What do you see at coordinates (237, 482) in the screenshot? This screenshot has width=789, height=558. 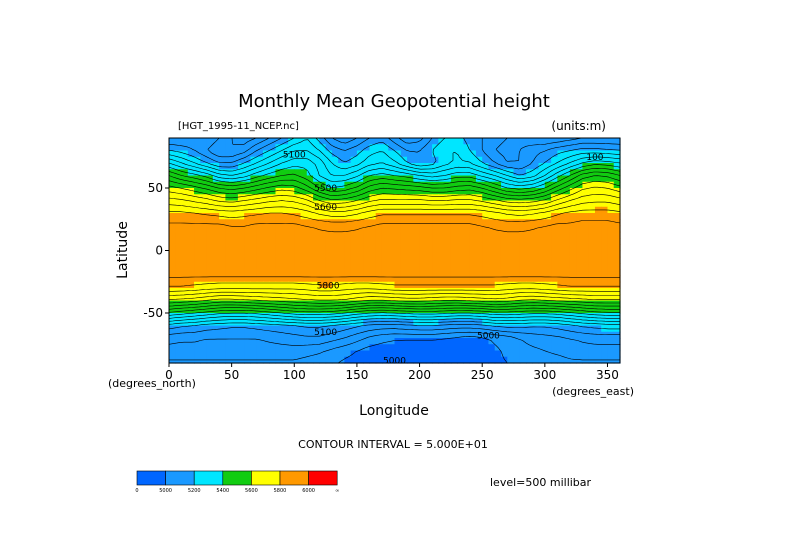 I see `colorbar: 0 5000 5200 5400 5600 5800 6000 ∞` at bounding box center [237, 482].